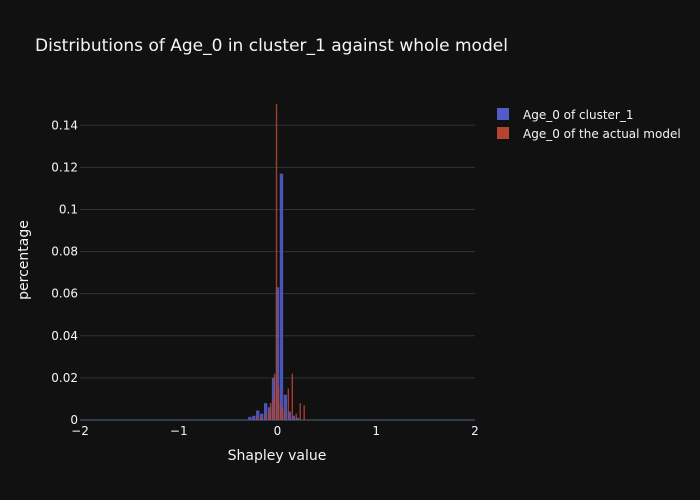  I want to click on legend-item-cluster: Age_0 of cluster_1, so click(565, 115).